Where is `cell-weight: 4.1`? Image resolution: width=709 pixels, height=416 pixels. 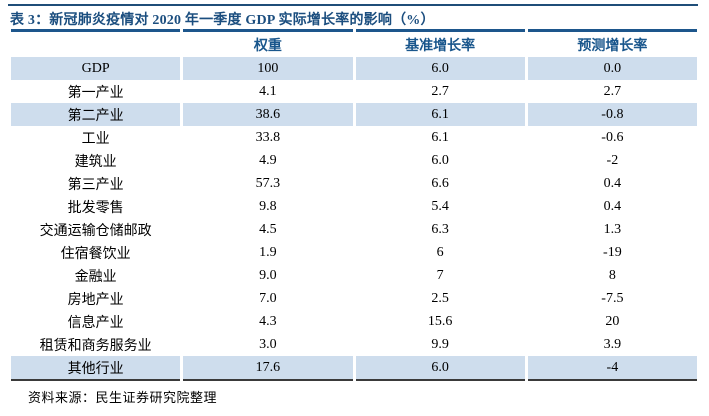
cell-weight: 4.1 is located at coordinates (268, 91).